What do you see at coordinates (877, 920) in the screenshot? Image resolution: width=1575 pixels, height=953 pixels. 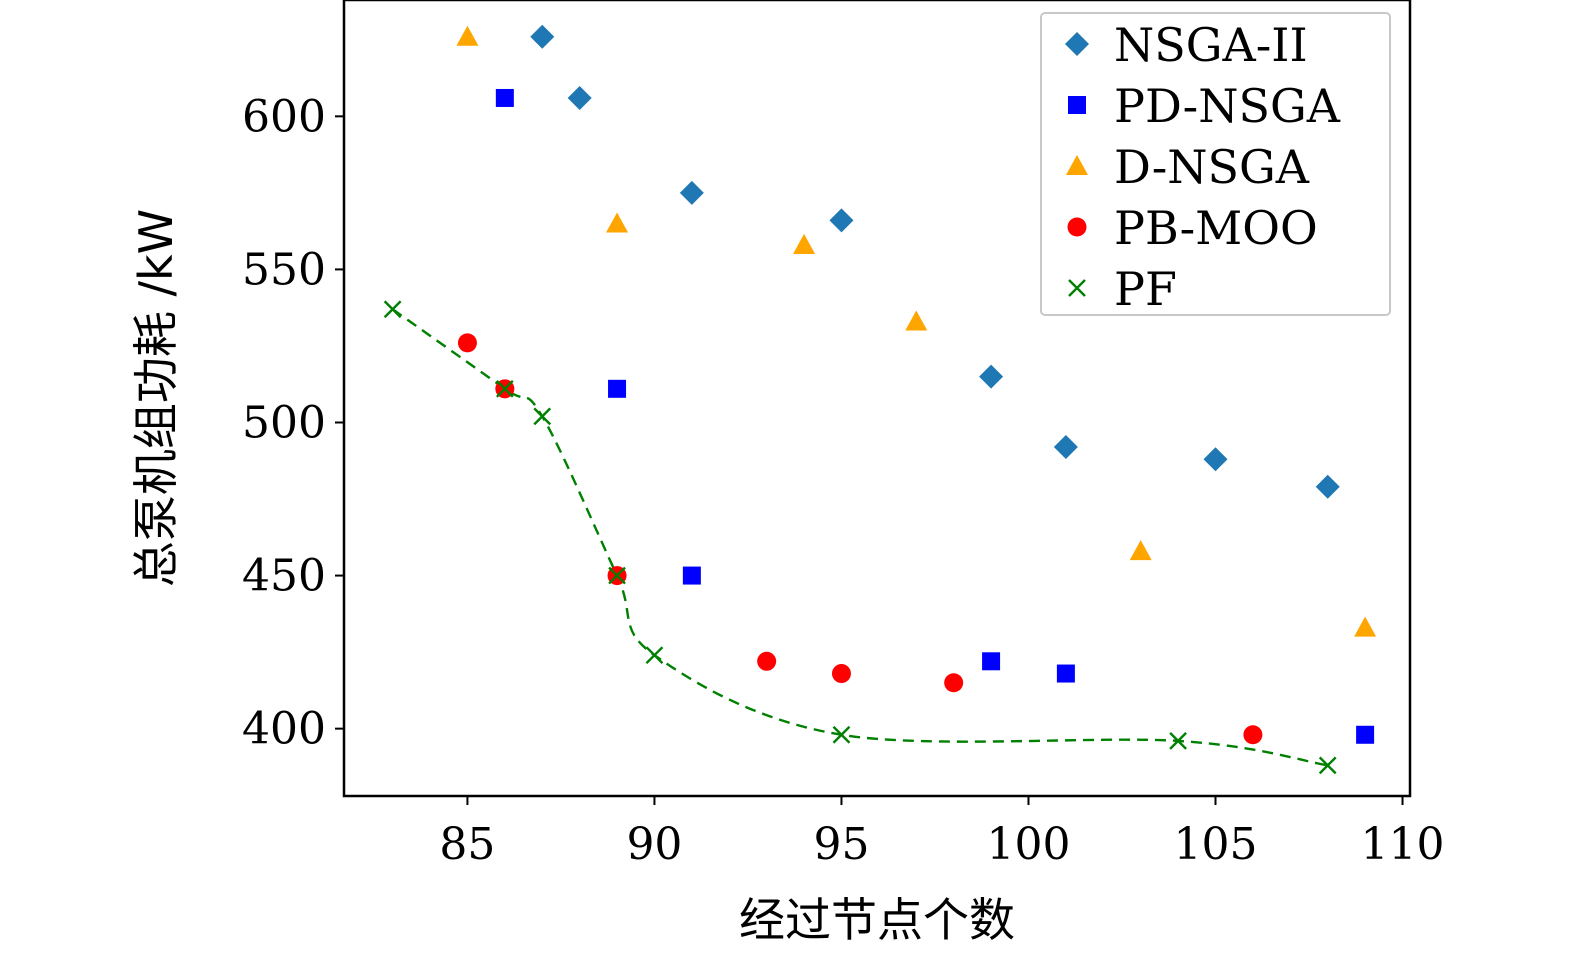 I see `x-axis-label: 经过节点个数` at bounding box center [877, 920].